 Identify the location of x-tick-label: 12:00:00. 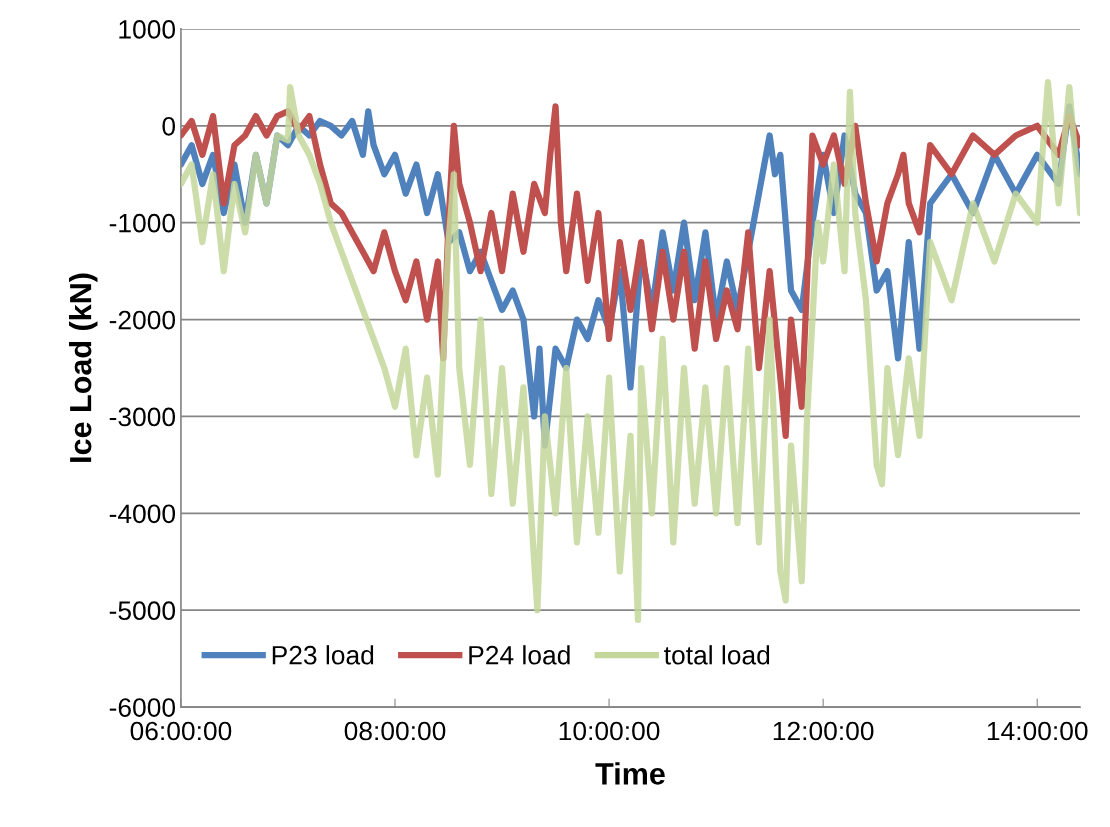
(823, 731).